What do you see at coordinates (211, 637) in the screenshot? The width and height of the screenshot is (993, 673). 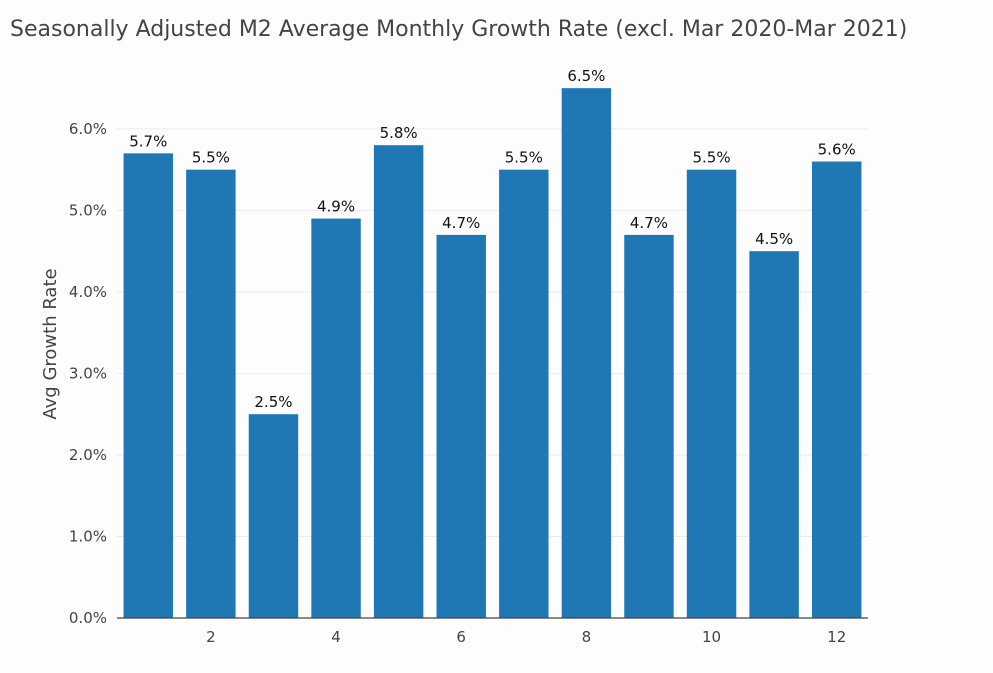 I see `x-tick-label: 2` at bounding box center [211, 637].